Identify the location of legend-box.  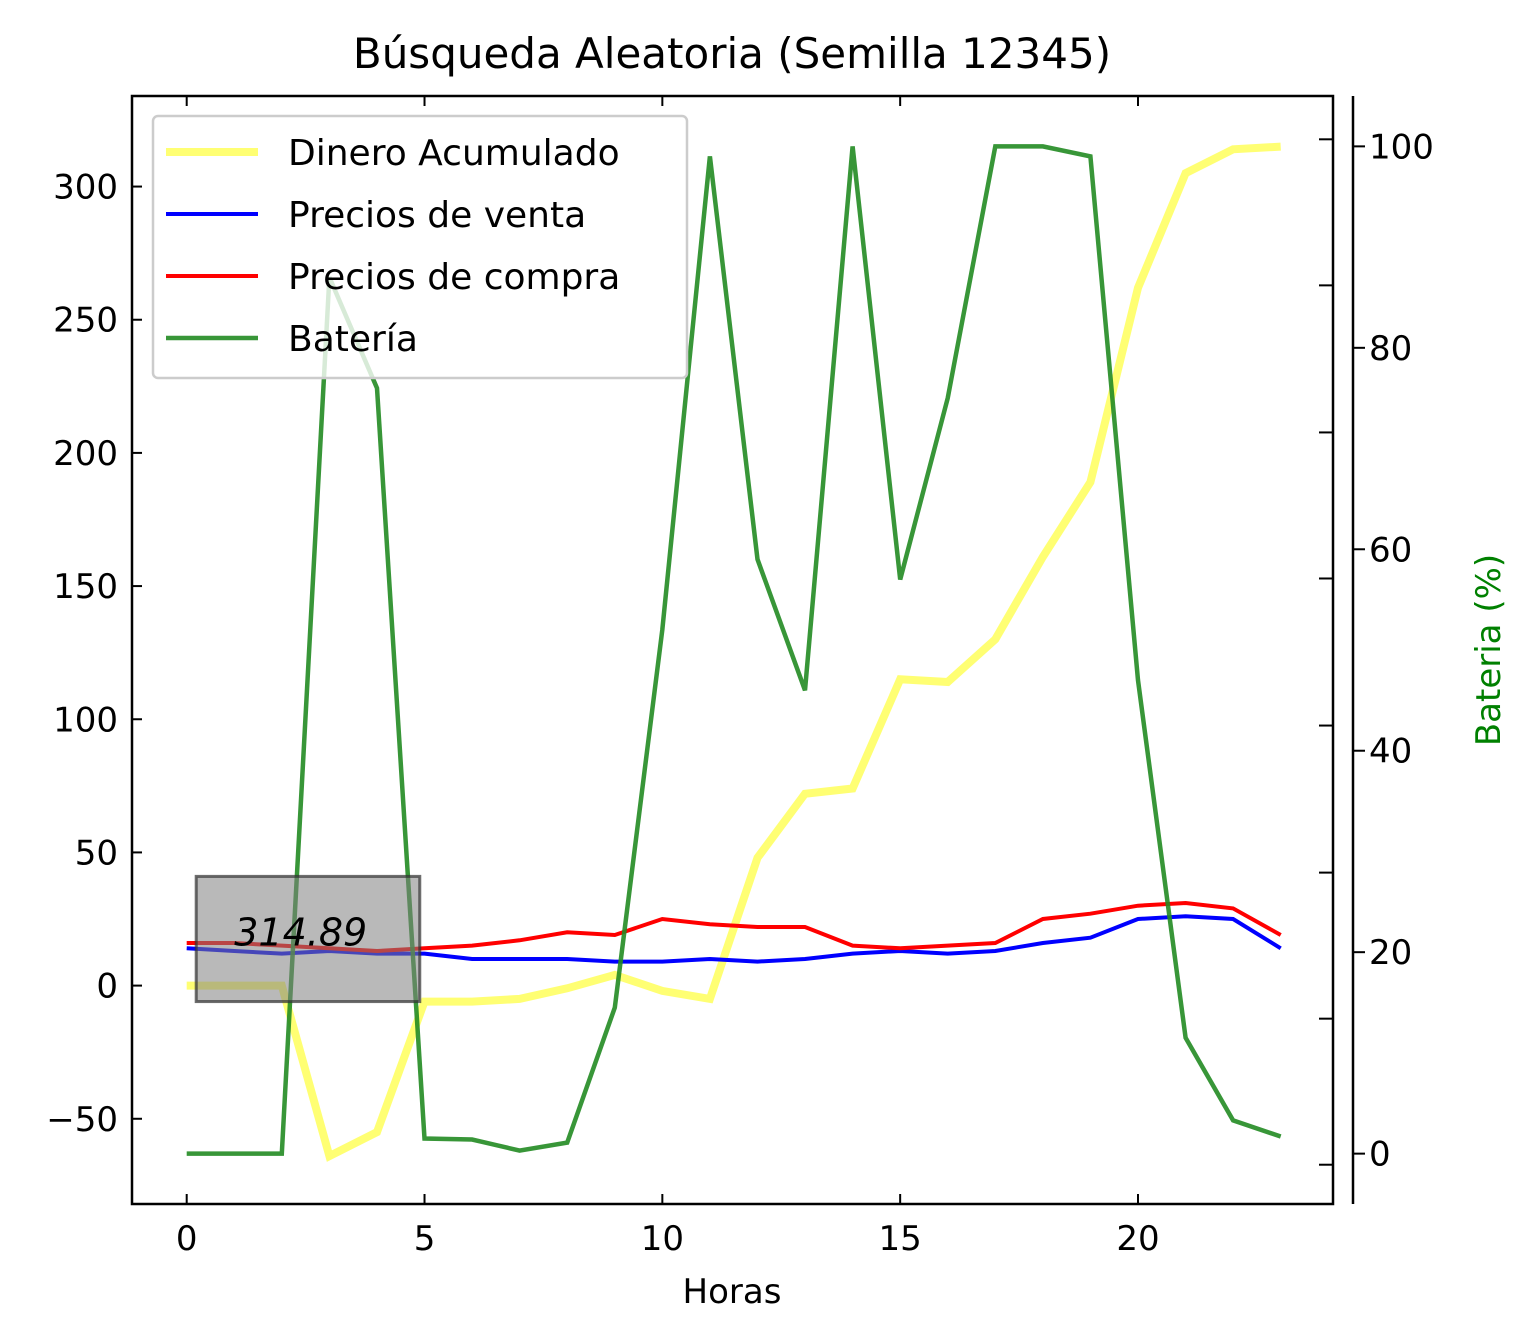
(420, 247).